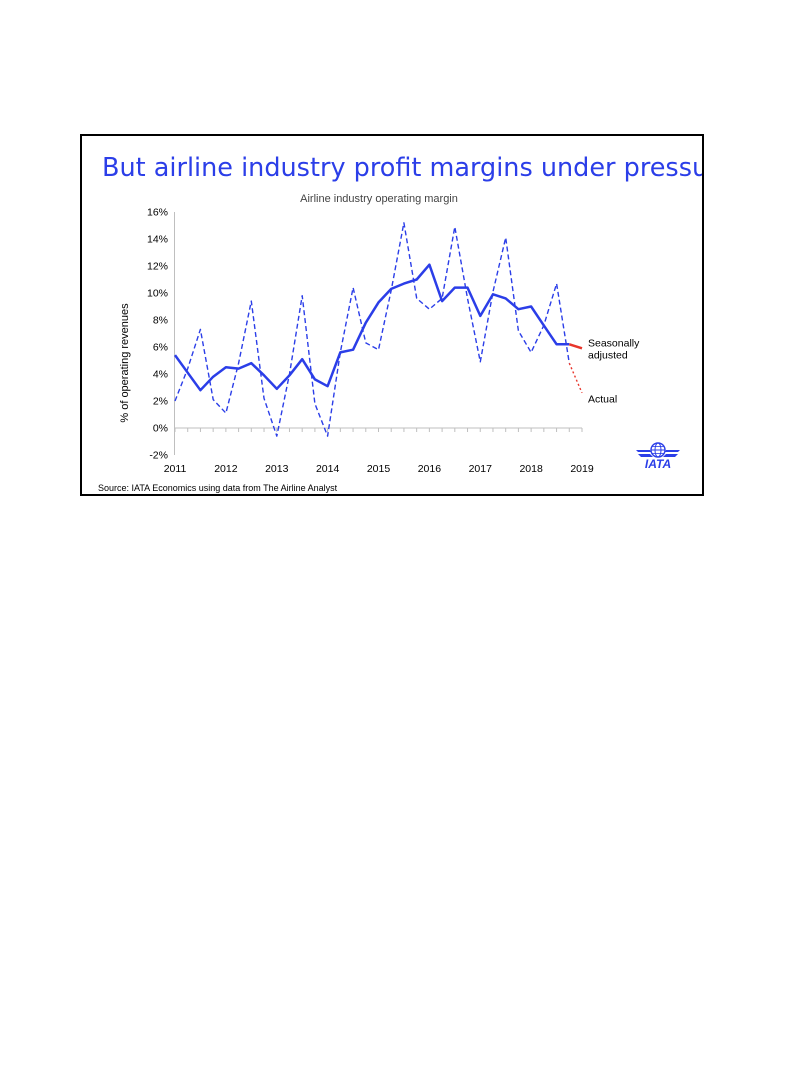 The width and height of the screenshot is (810, 1080). Describe the element at coordinates (575, 378) in the screenshot. I see `forecast-line-actual` at that location.